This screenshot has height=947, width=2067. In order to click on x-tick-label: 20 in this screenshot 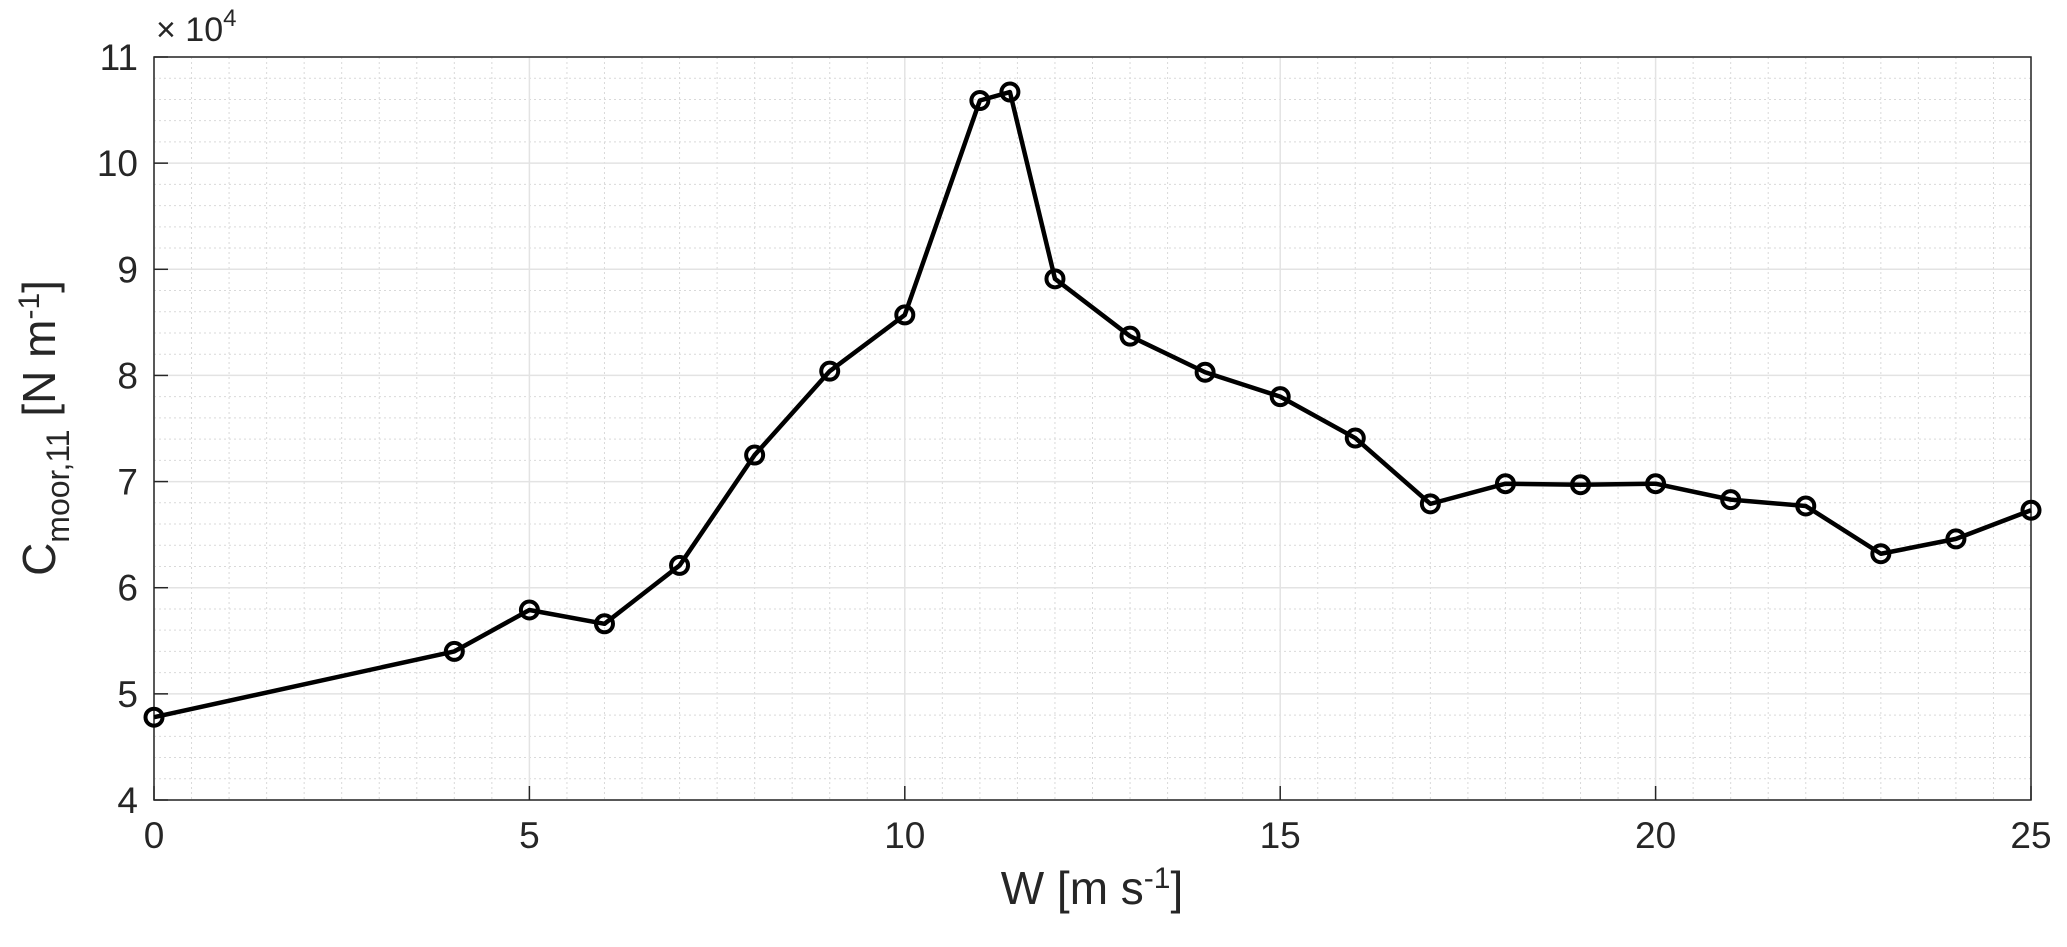, I will do `click(1655, 835)`.